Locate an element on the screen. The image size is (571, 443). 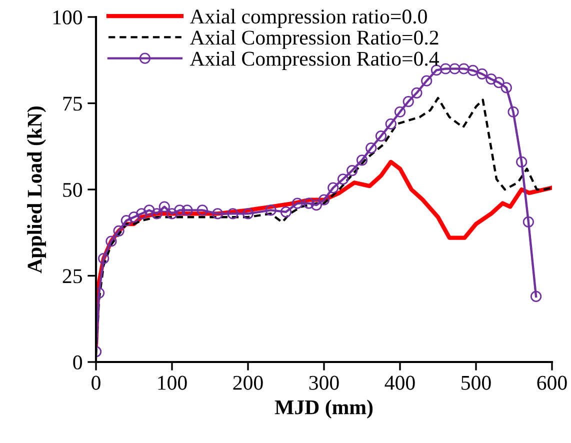
x-tick-label: 400 is located at coordinates (399, 383).